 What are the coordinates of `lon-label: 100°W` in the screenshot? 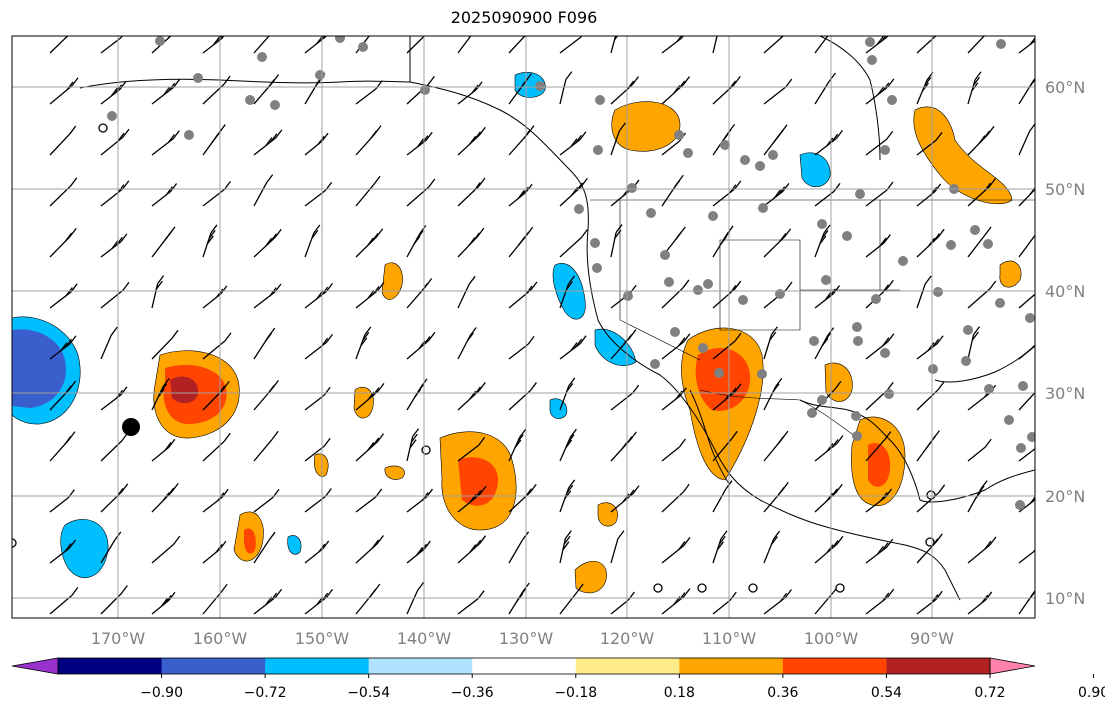 It's located at (831, 638).